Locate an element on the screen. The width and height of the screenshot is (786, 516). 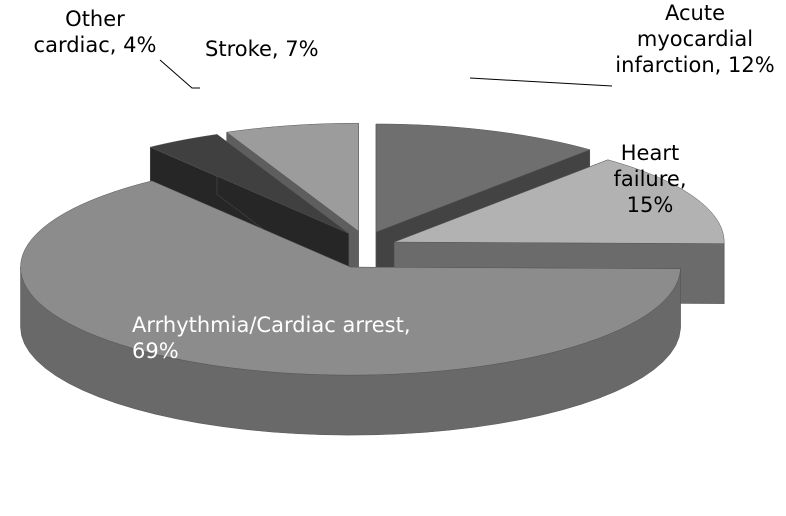
slice-label: Stroke, 7% is located at coordinates (262, 49).